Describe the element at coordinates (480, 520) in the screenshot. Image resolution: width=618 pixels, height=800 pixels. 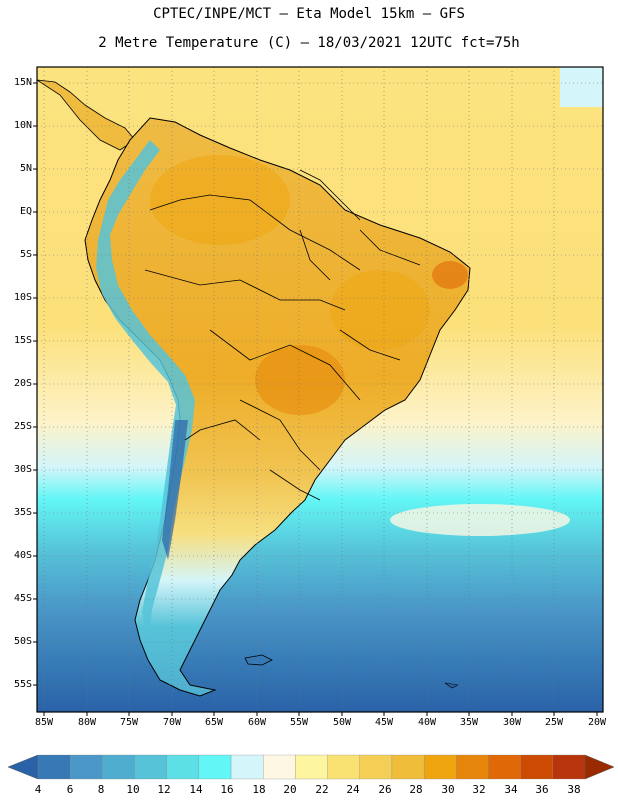
I see `cool-band` at that location.